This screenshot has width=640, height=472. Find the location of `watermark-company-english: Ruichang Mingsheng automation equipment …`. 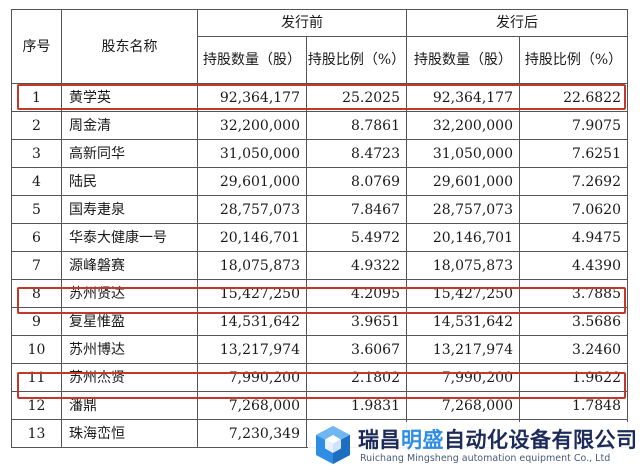

watermark-company-english: Ruichang Mingsheng automation equipment … is located at coordinates (485, 458).